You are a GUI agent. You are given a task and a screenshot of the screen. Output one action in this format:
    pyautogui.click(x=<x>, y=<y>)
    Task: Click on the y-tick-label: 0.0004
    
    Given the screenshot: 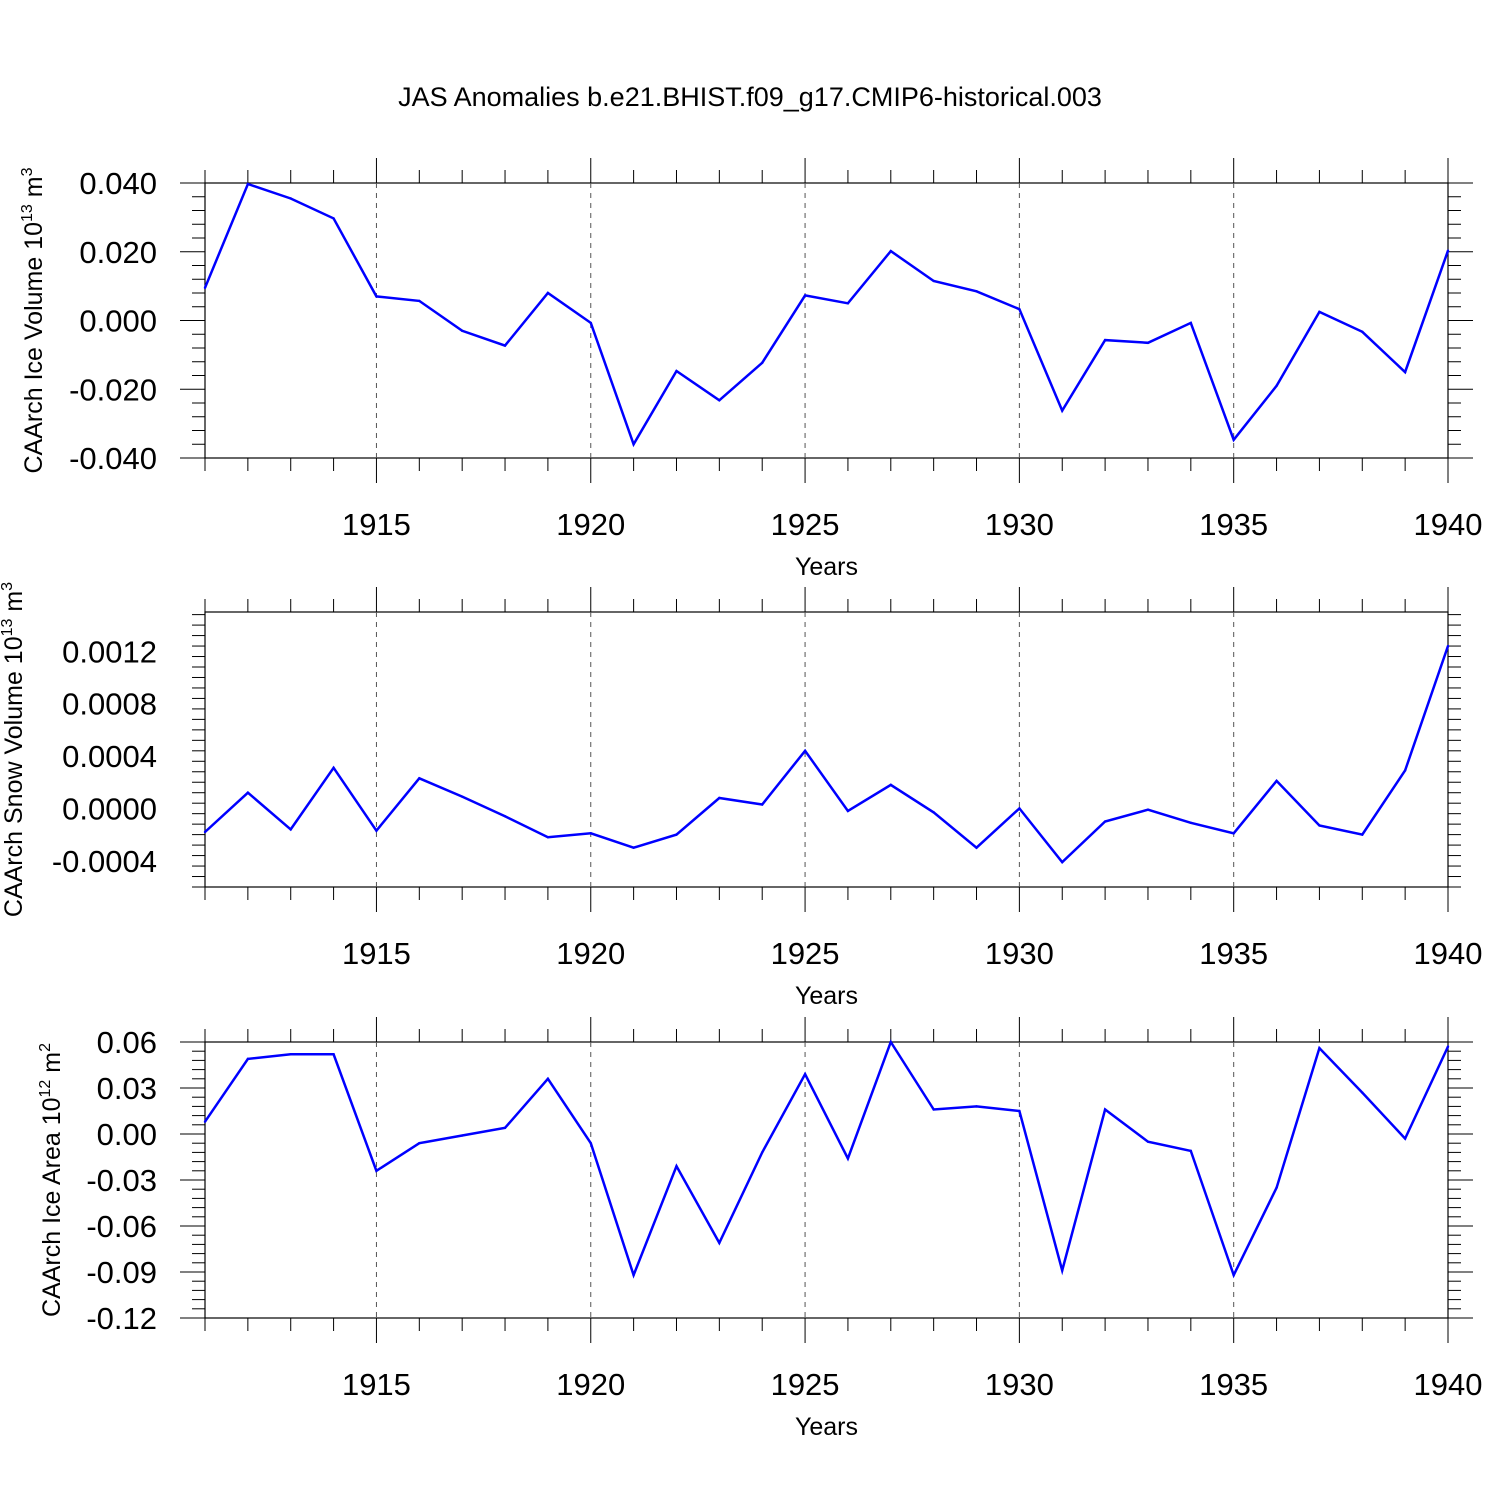 What is the action you would take?
    pyautogui.click(x=109, y=756)
    